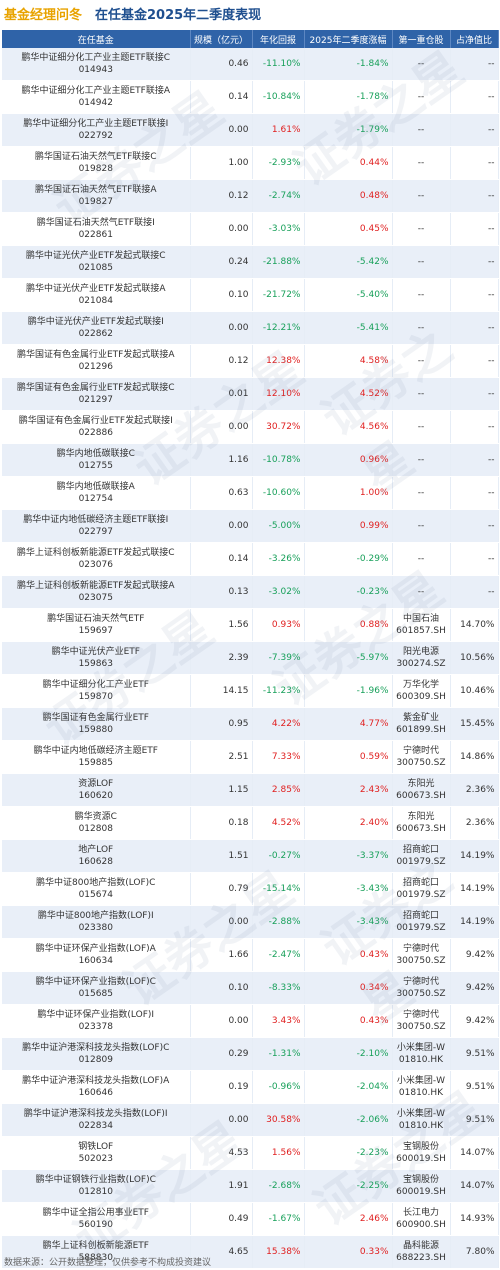  Describe the element at coordinates (421, 658) in the screenshot. I see `top-holding-cell: 阳光电源 300274.SZ` at that location.